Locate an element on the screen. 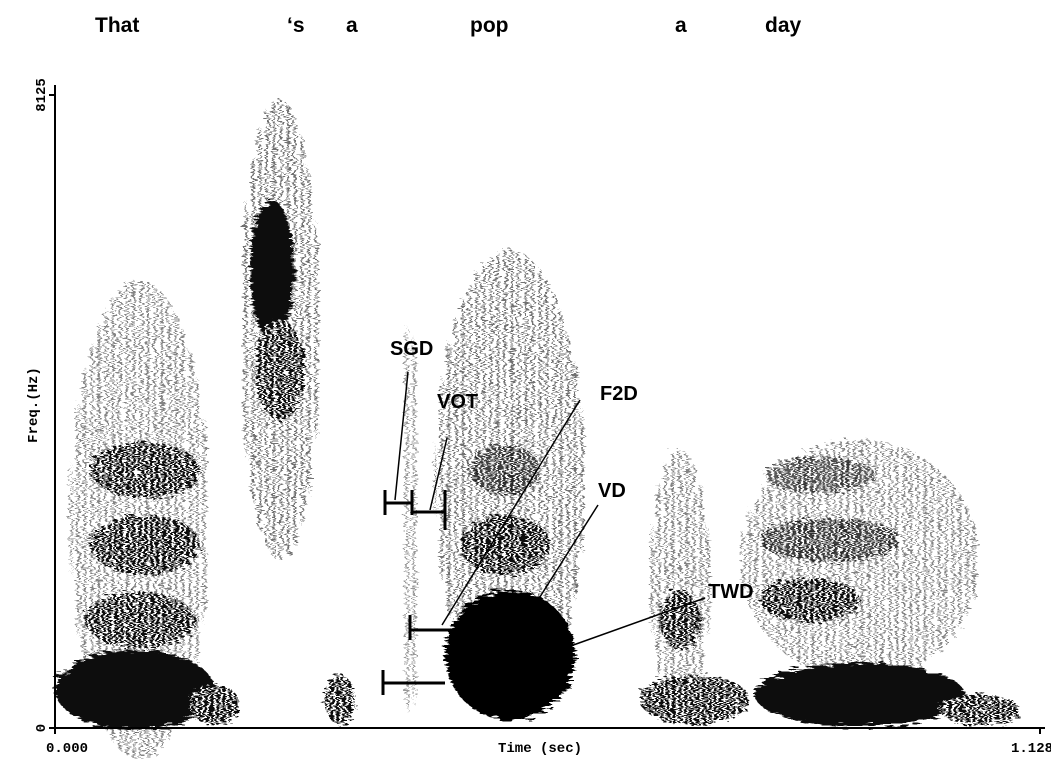 This screenshot has height=759, width=1051. annotation: VD is located at coordinates (612, 491).